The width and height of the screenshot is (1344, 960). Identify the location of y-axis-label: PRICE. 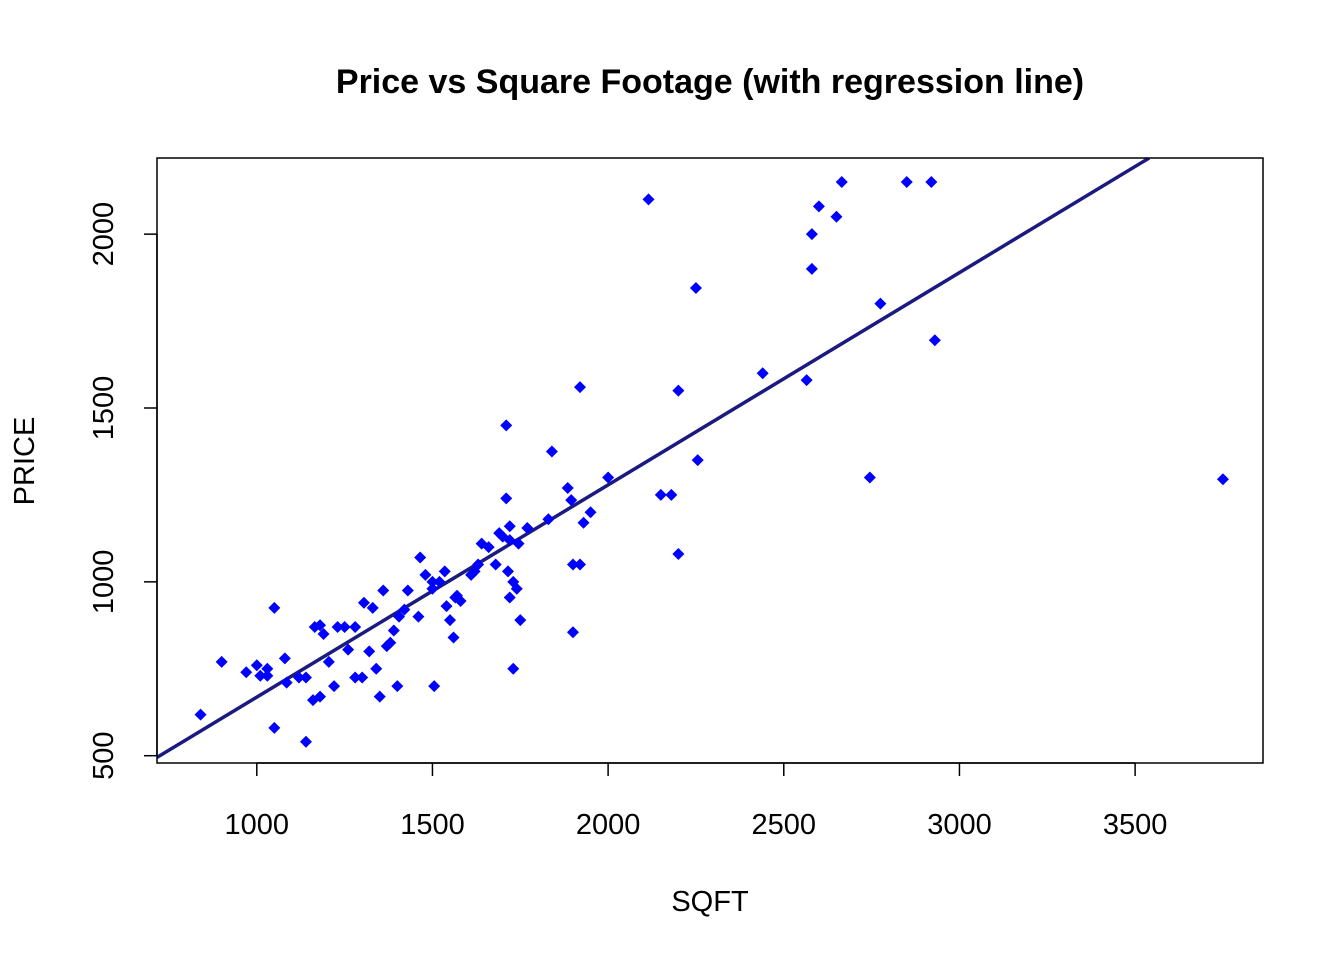
(25, 461).